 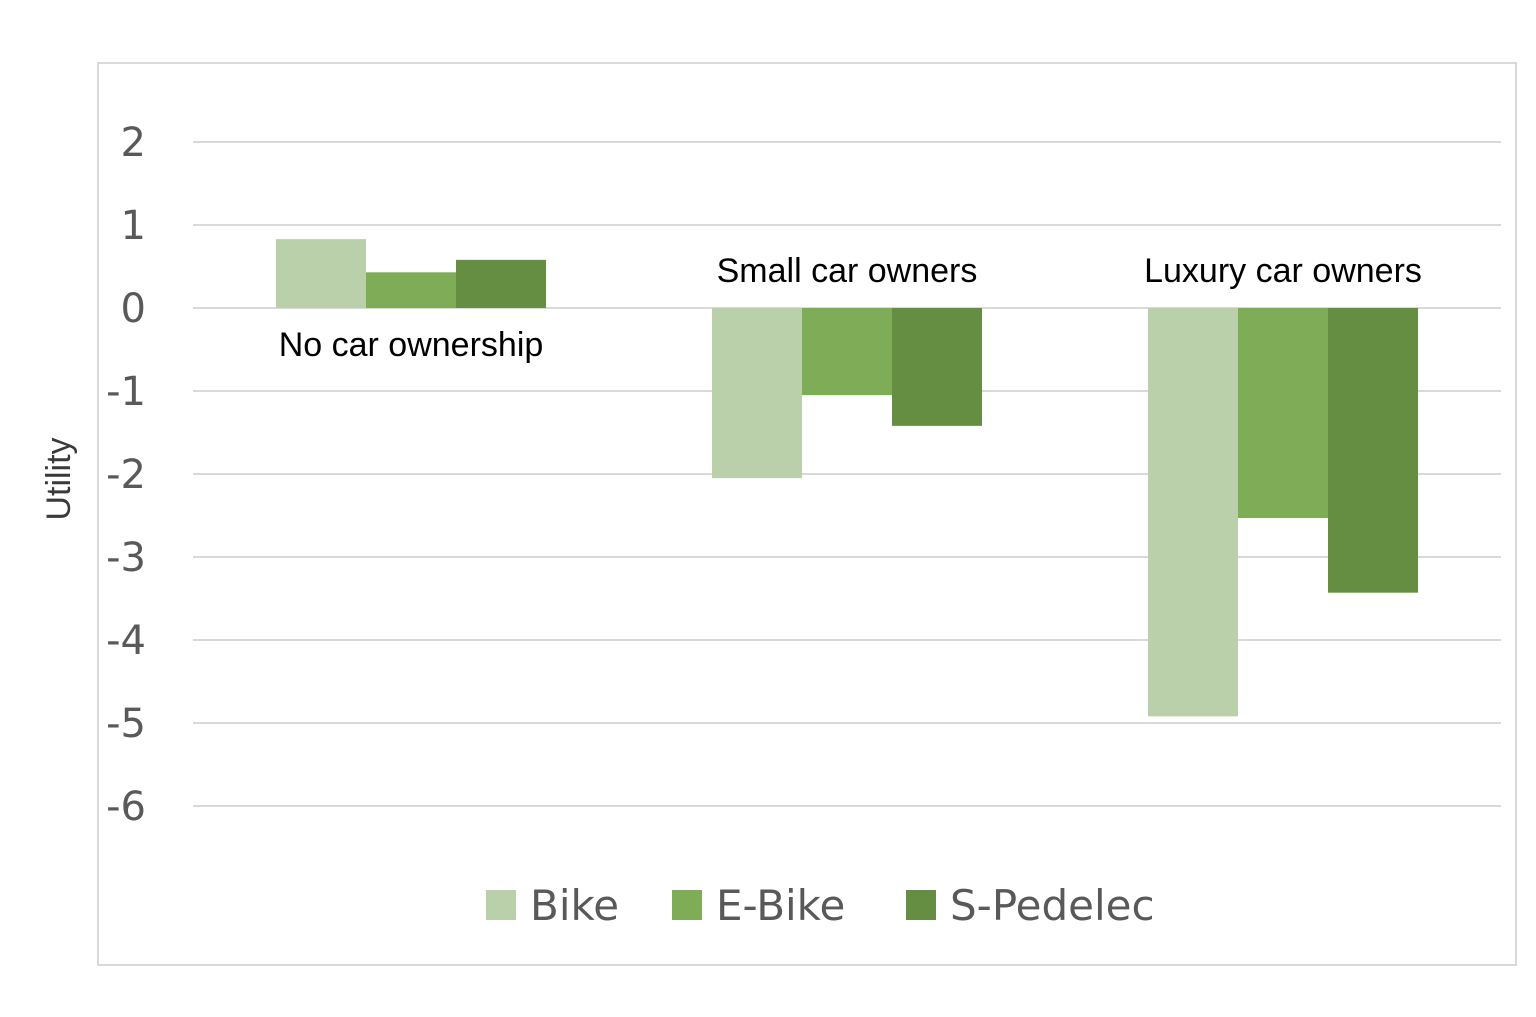 What do you see at coordinates (411, 345) in the screenshot?
I see `category-label: No car ownership` at bounding box center [411, 345].